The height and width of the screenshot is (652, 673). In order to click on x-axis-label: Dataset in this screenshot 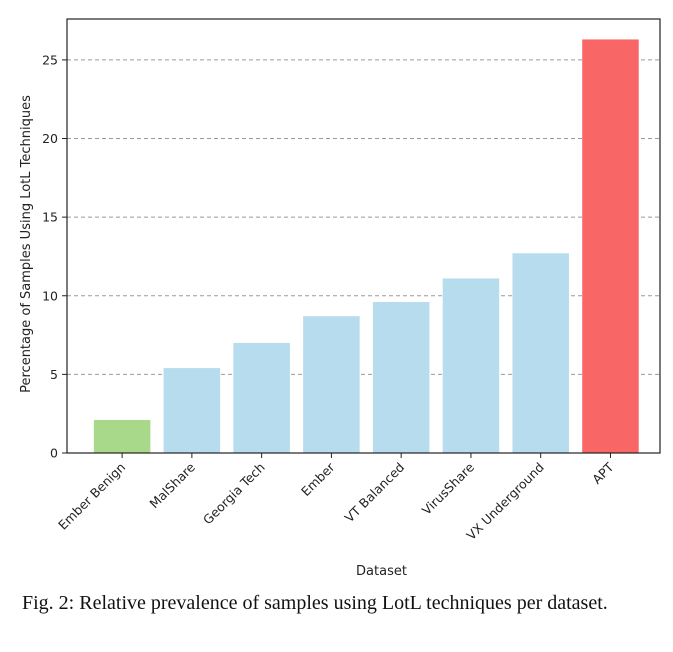, I will do `click(381, 571)`.